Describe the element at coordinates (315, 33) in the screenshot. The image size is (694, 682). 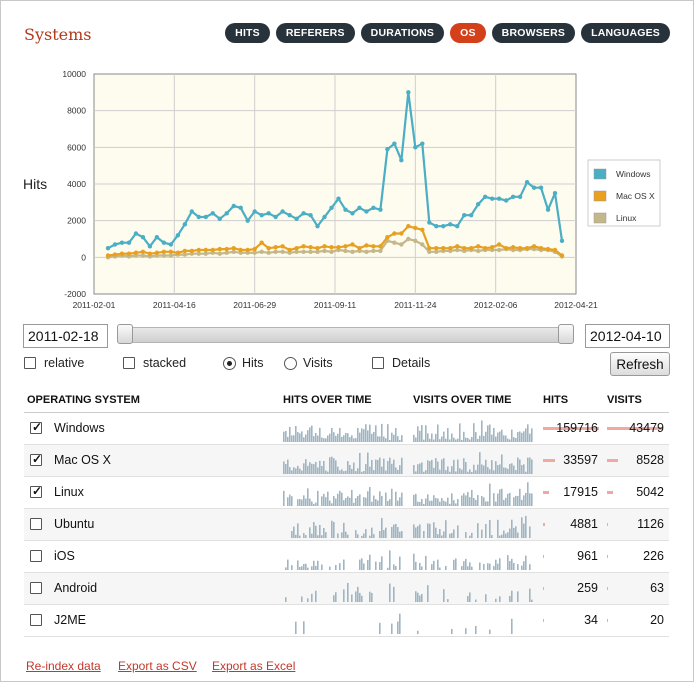
I see `tab-referers: REFERERS` at that location.